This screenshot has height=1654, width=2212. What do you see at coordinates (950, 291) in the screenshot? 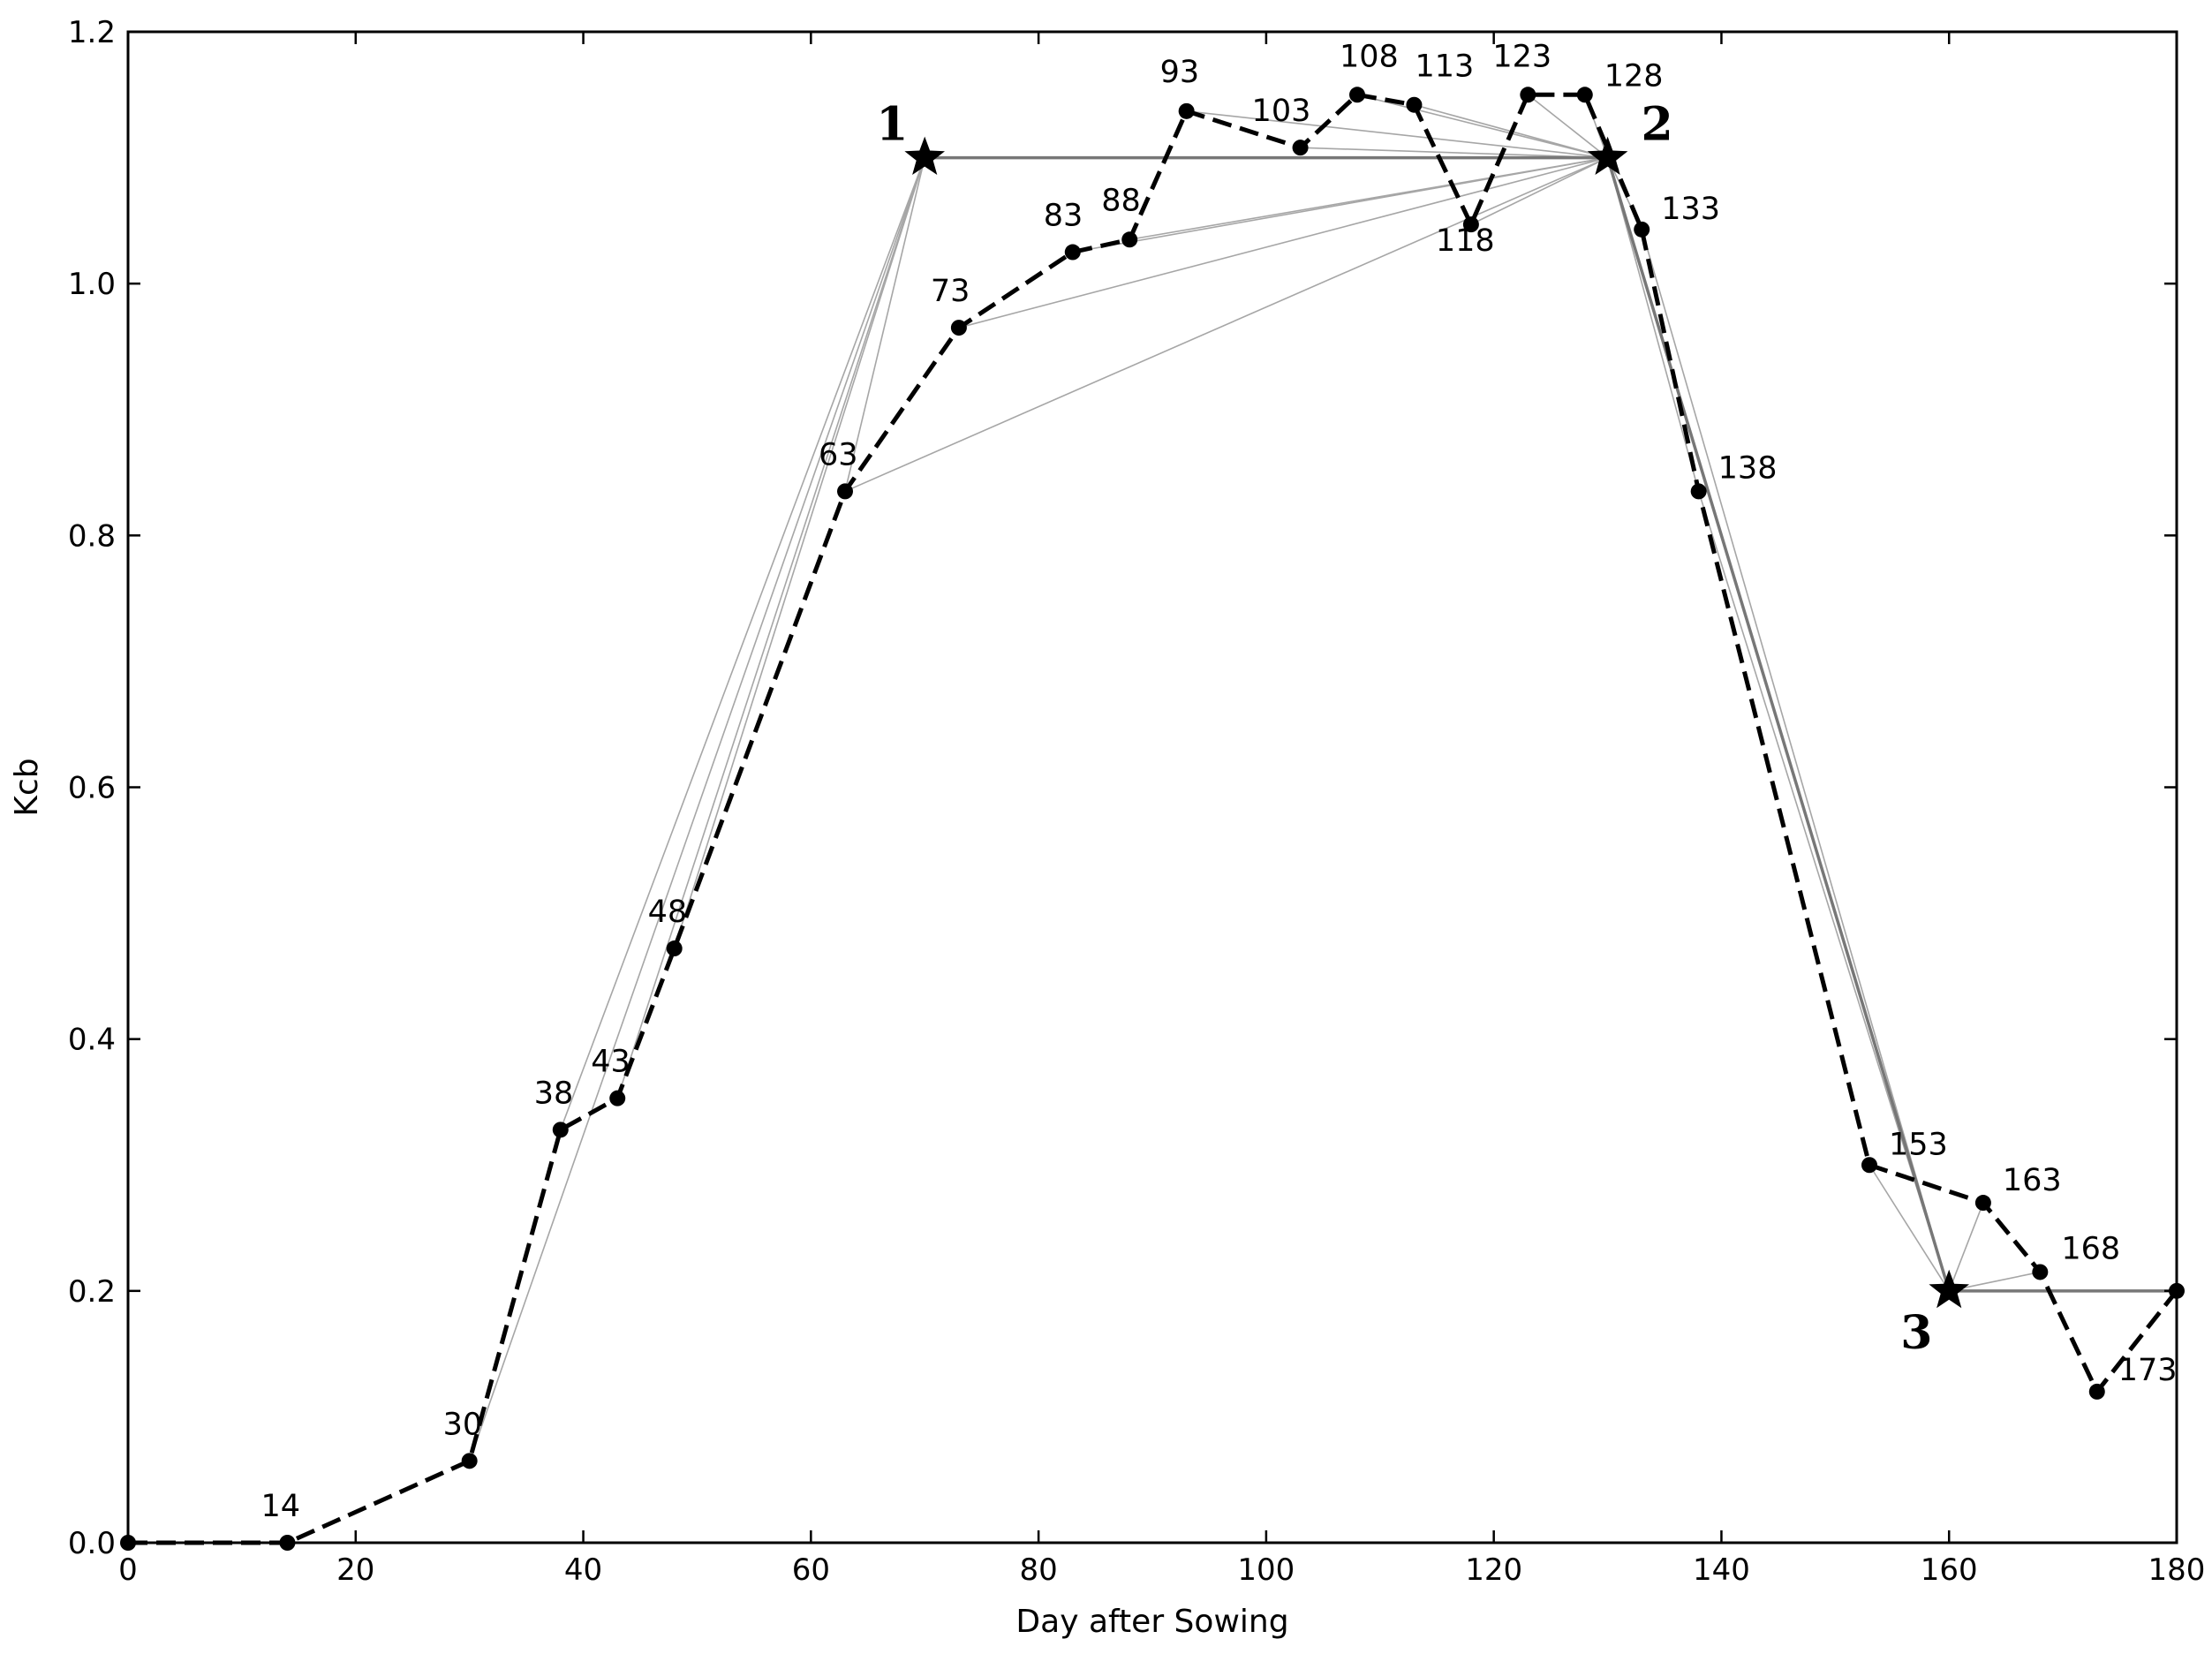
I see `point-label: 73` at bounding box center [950, 291].